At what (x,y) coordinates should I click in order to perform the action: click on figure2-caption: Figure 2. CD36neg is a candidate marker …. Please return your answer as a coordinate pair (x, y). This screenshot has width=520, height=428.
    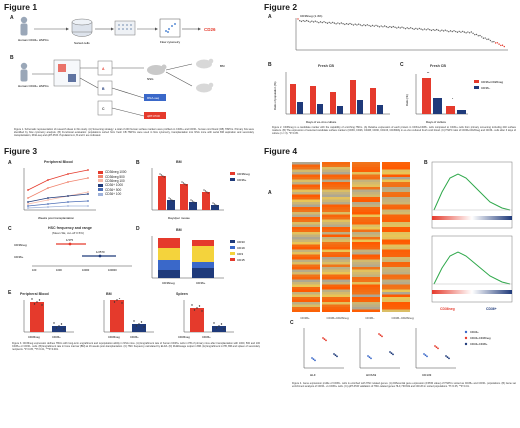
    Looking at the image, I should click on (394, 131).